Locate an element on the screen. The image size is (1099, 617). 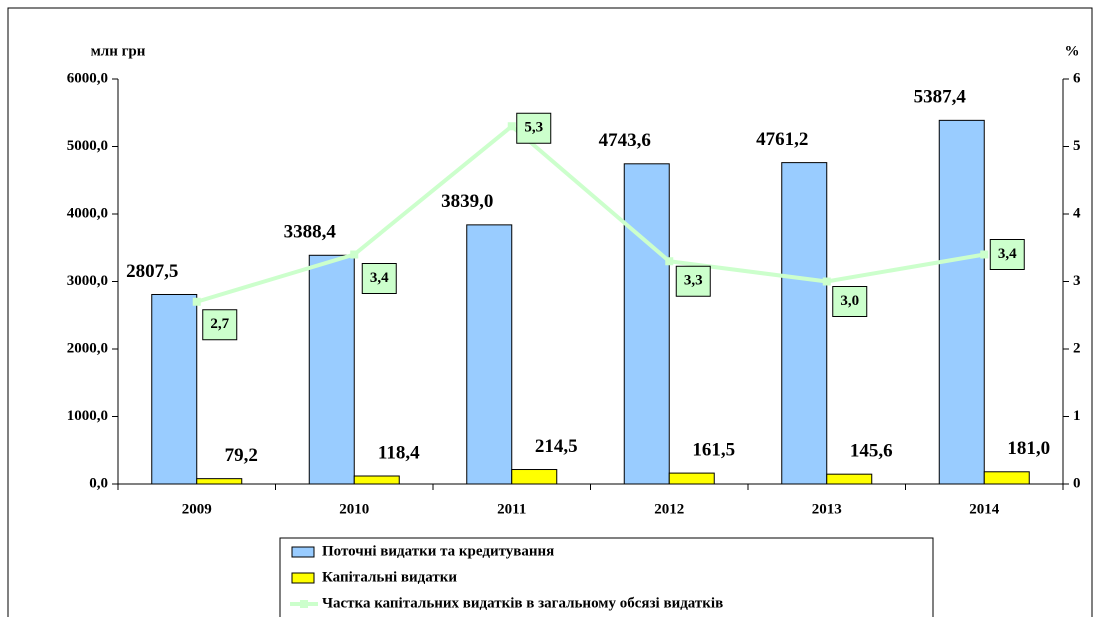
bar-value-label: 214,5 is located at coordinates (556, 446).